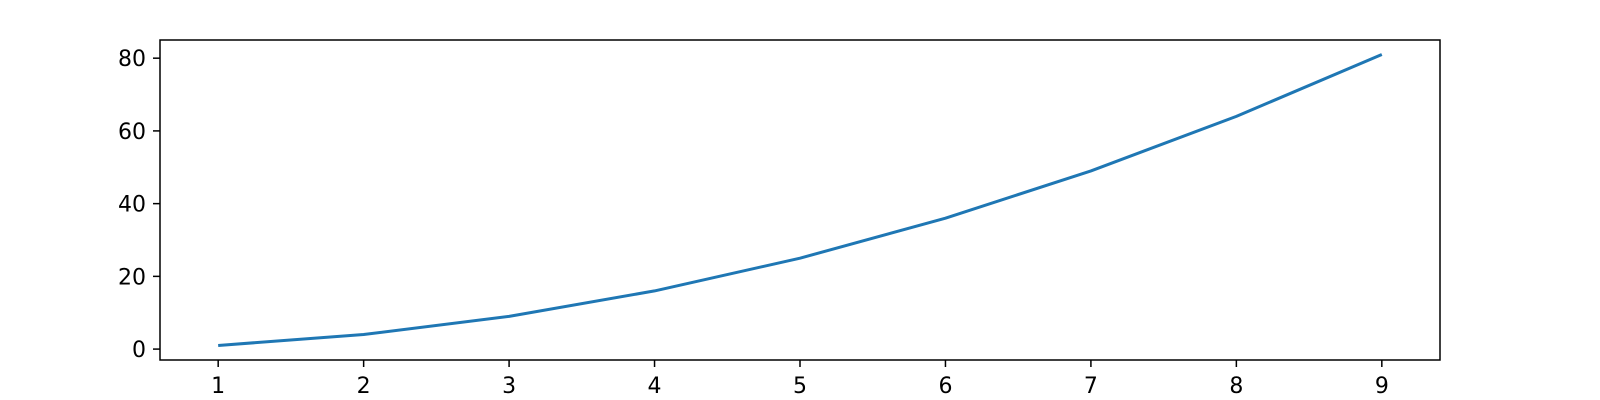 The width and height of the screenshot is (1600, 400). I want to click on x-tick-label: 1, so click(218, 386).